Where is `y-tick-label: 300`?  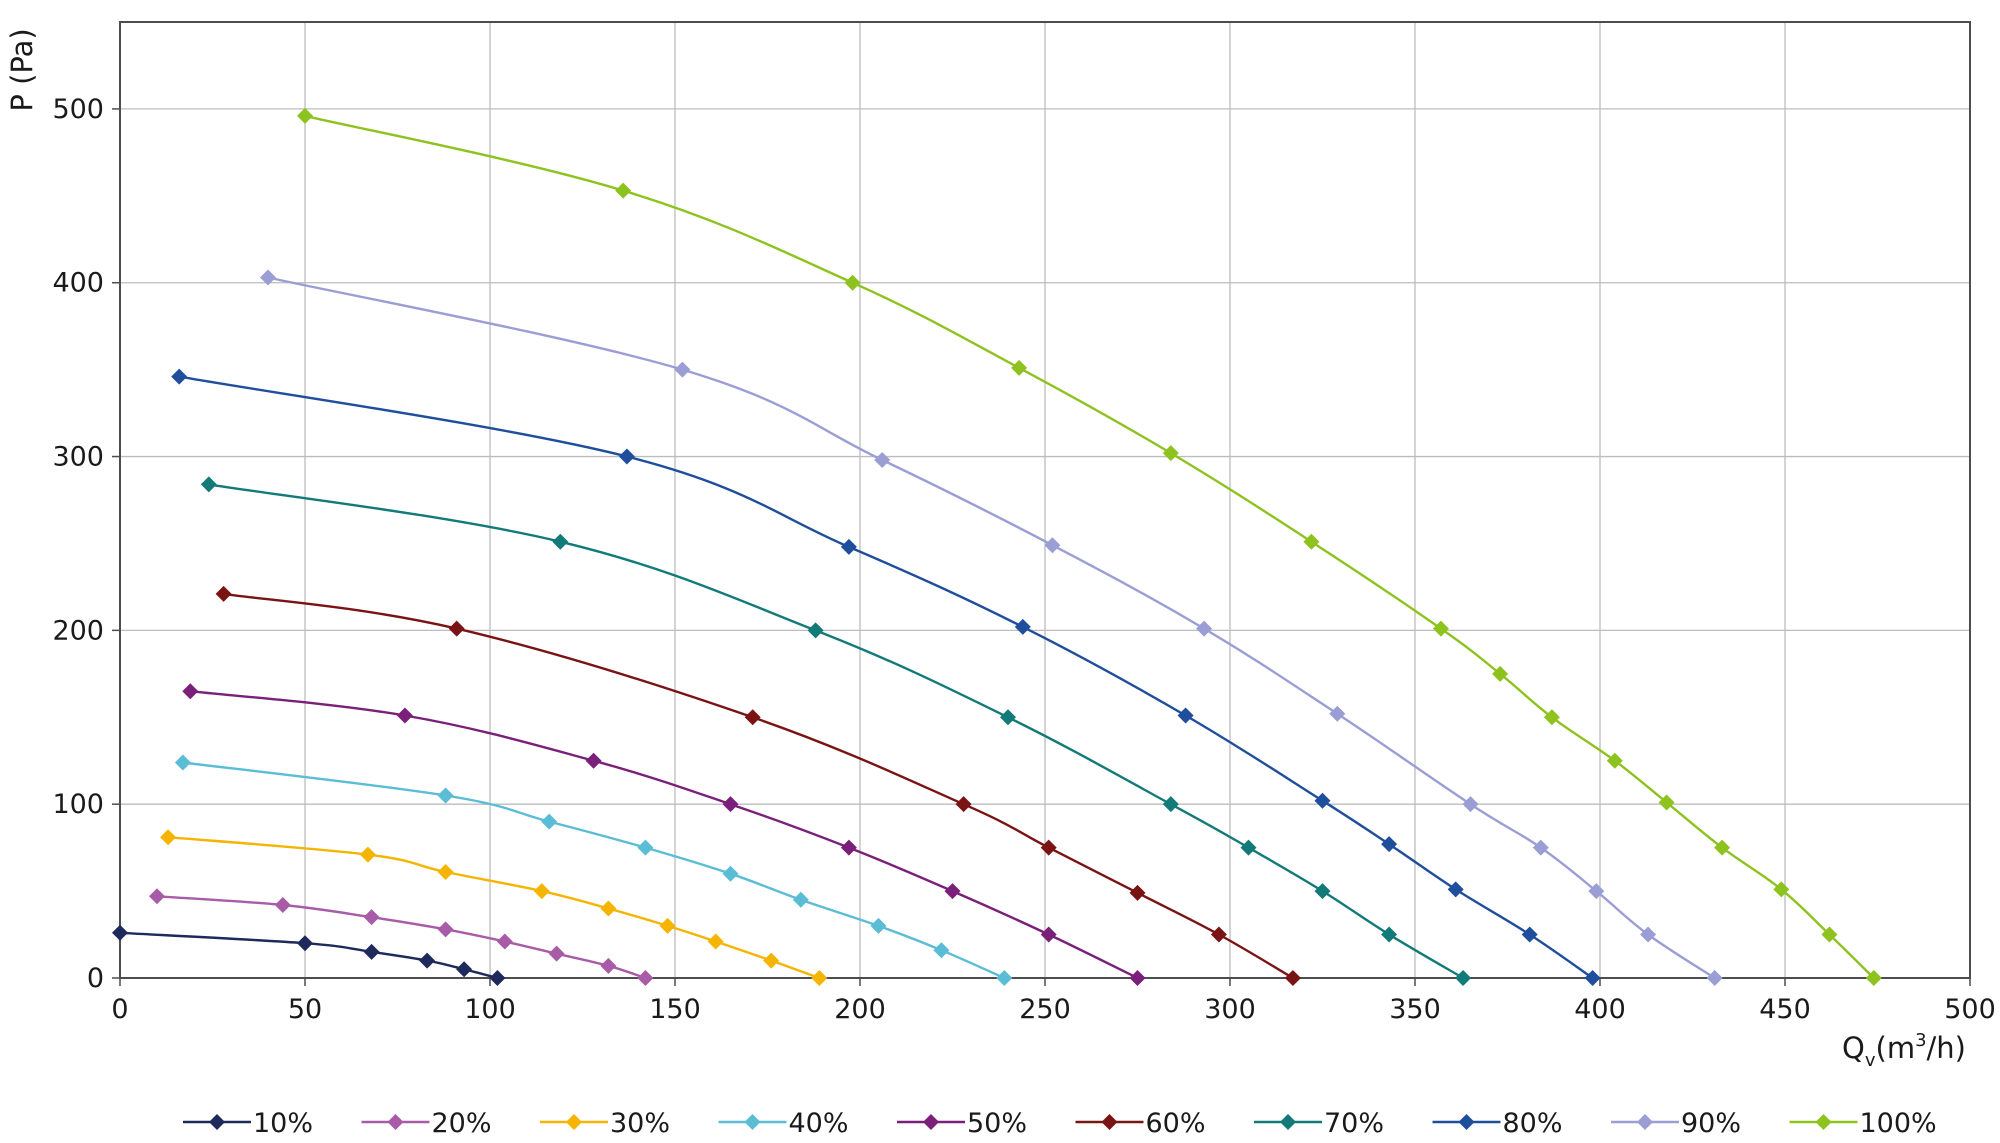 y-tick-label: 300 is located at coordinates (78, 457).